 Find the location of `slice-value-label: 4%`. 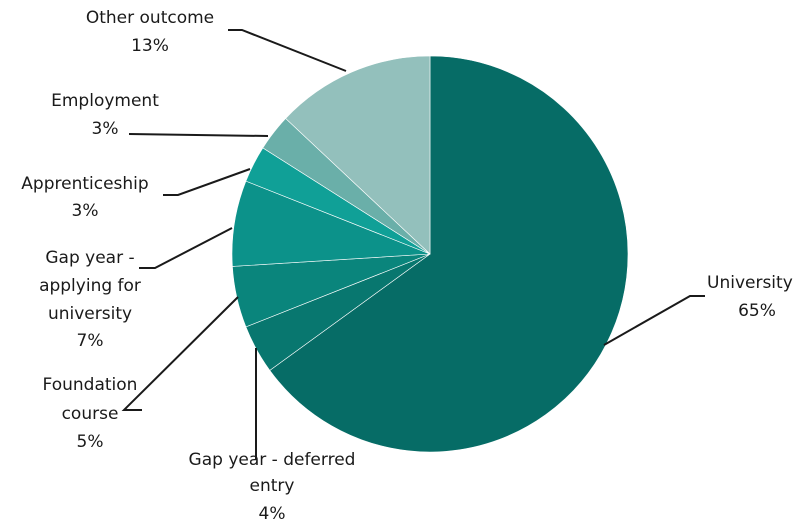

slice-value-label: 4% is located at coordinates (272, 514).